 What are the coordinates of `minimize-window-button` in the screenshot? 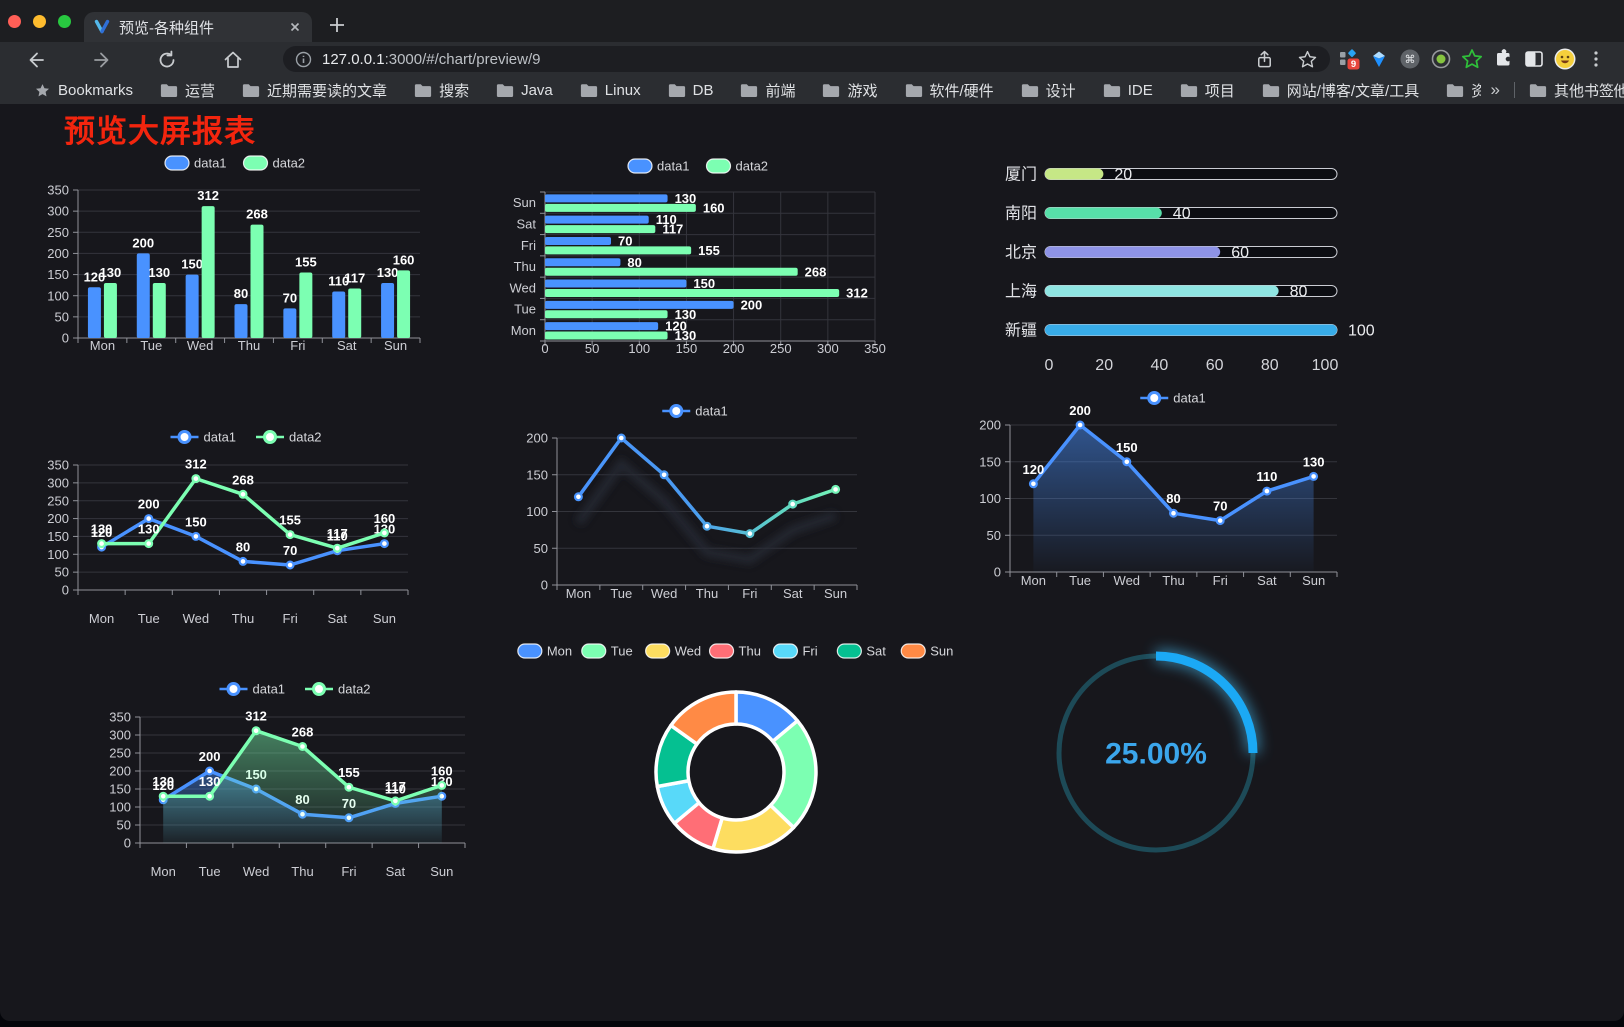 It's located at (39, 21).